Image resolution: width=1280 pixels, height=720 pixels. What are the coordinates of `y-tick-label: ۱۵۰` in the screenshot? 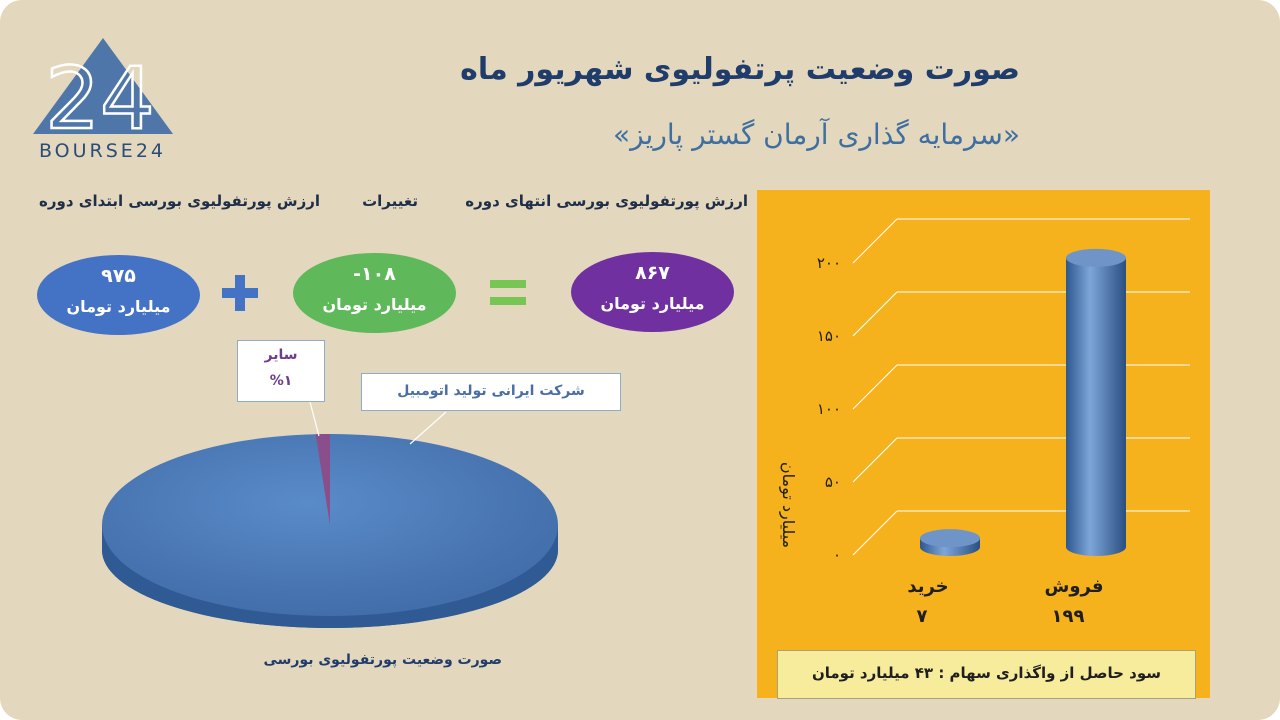 It's located at (829, 336).